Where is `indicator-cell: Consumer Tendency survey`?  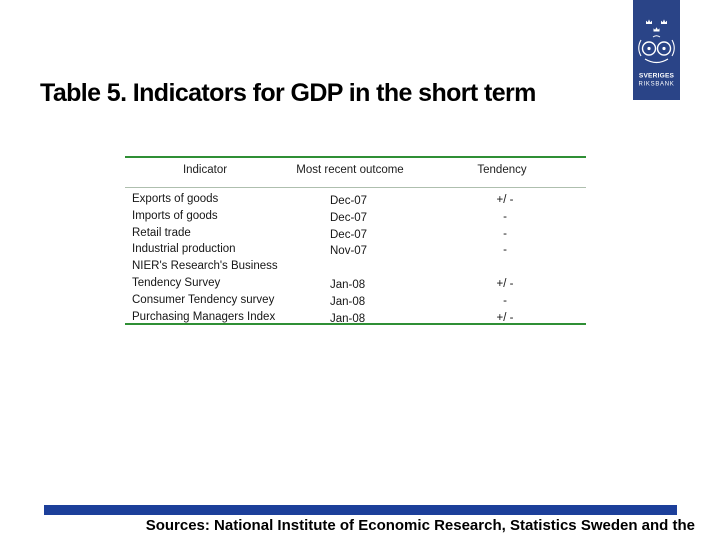
indicator-cell: Consumer Tendency survey is located at coordinates (203, 299).